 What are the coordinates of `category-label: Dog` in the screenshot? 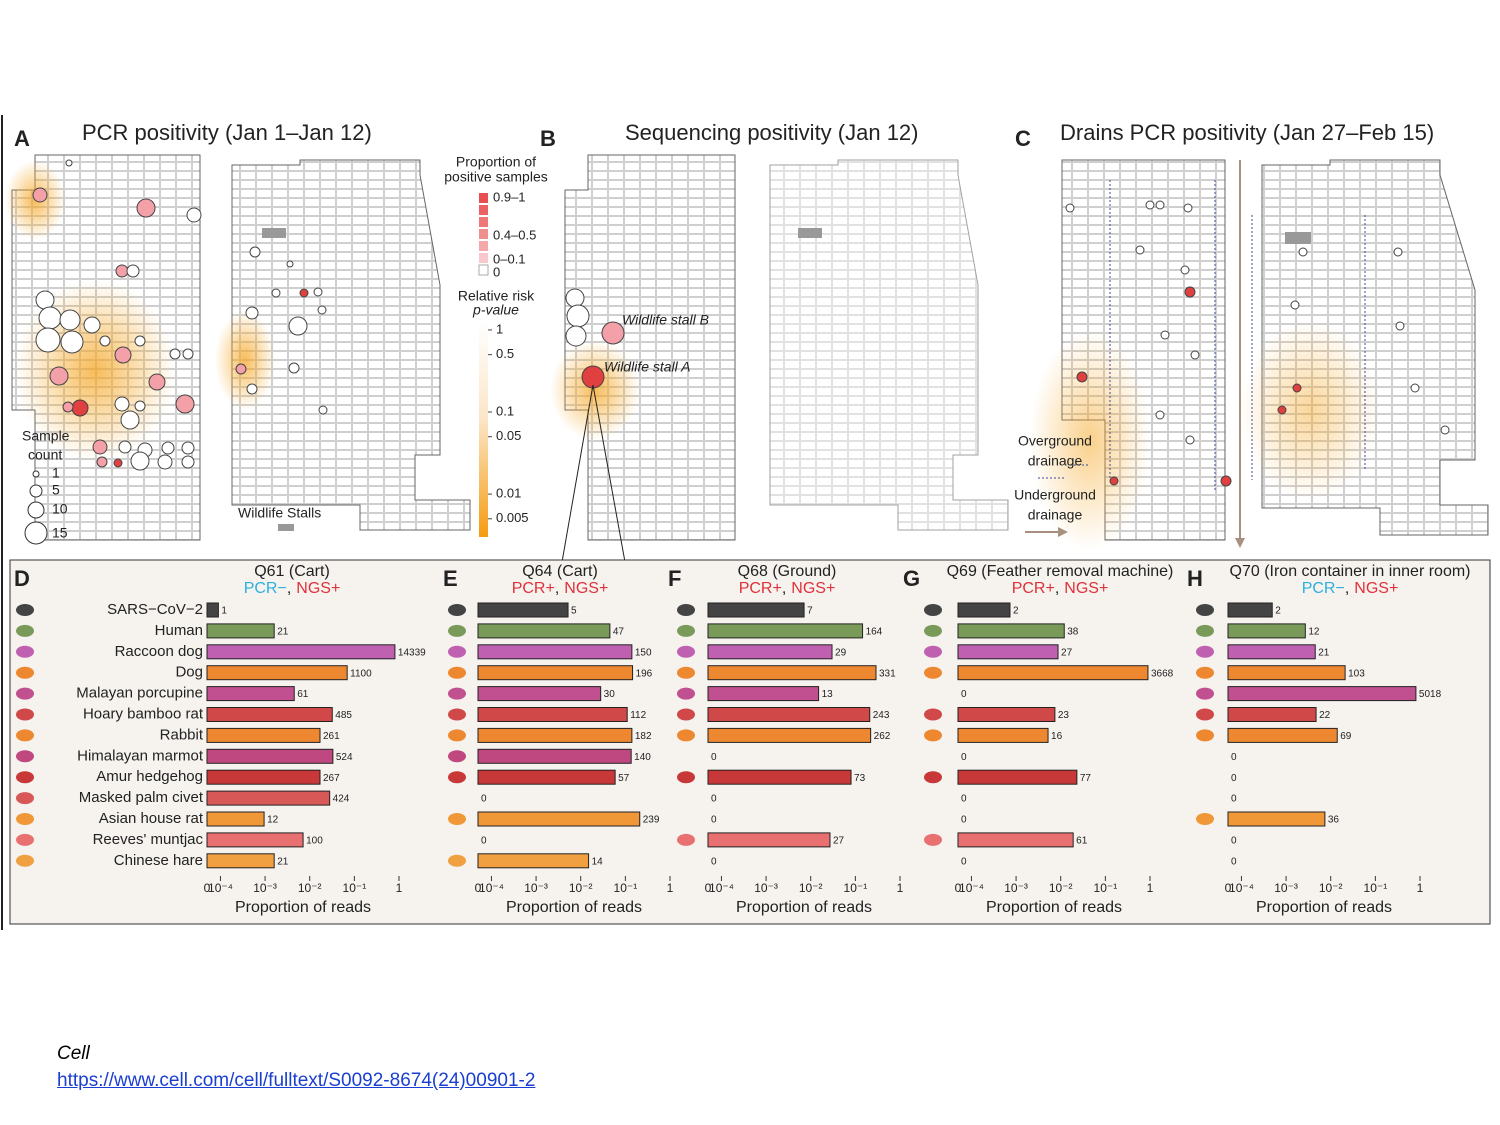 It's located at (189, 672).